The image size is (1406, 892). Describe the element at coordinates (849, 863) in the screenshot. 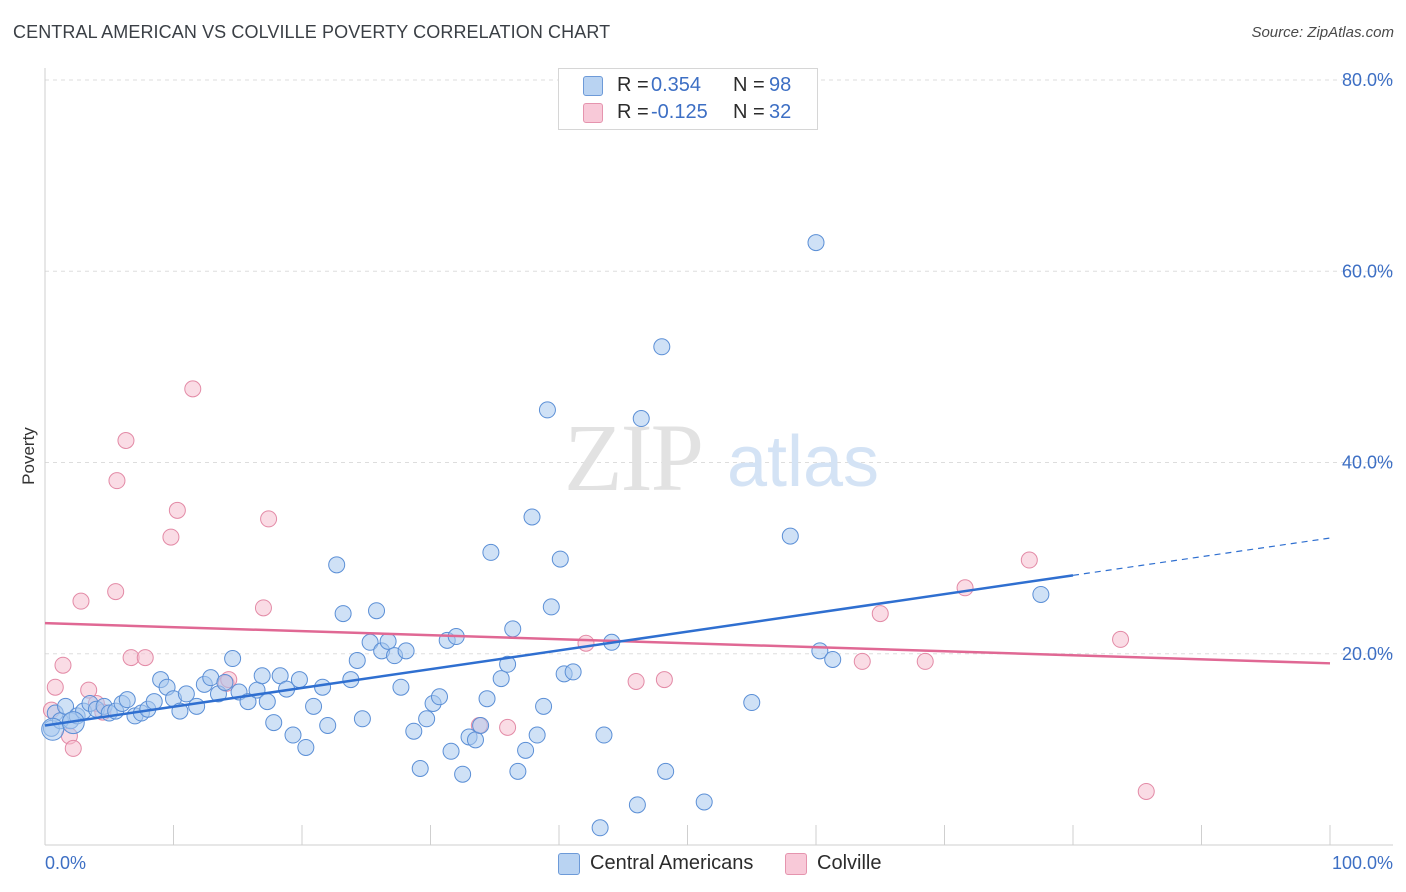

I see `bottom-legend-label: Colville` at that location.